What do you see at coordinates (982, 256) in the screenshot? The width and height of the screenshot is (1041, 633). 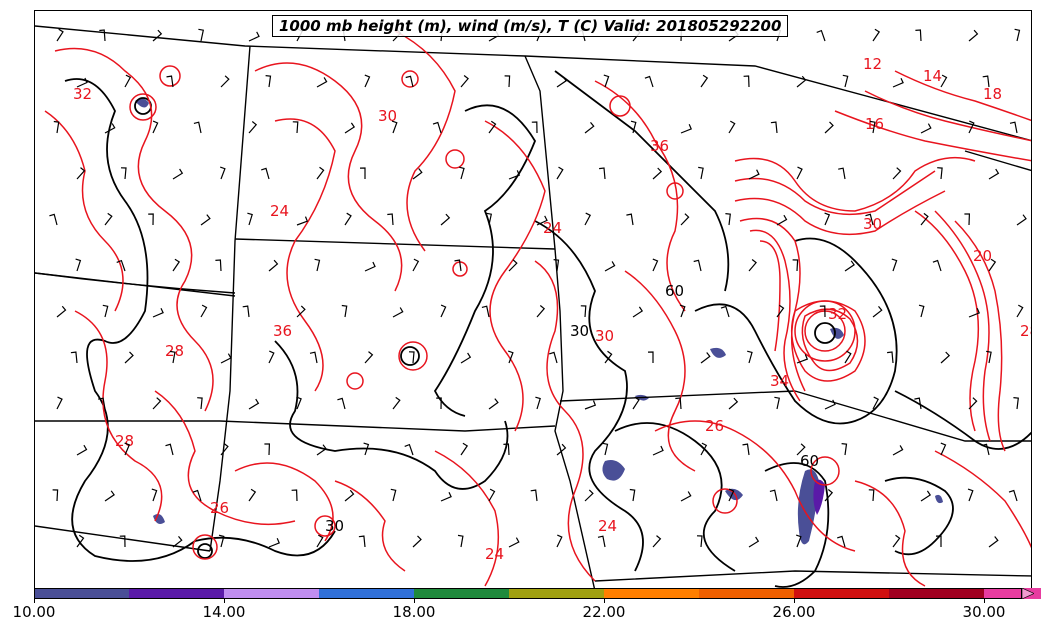 I see `contour-label: 20` at bounding box center [982, 256].